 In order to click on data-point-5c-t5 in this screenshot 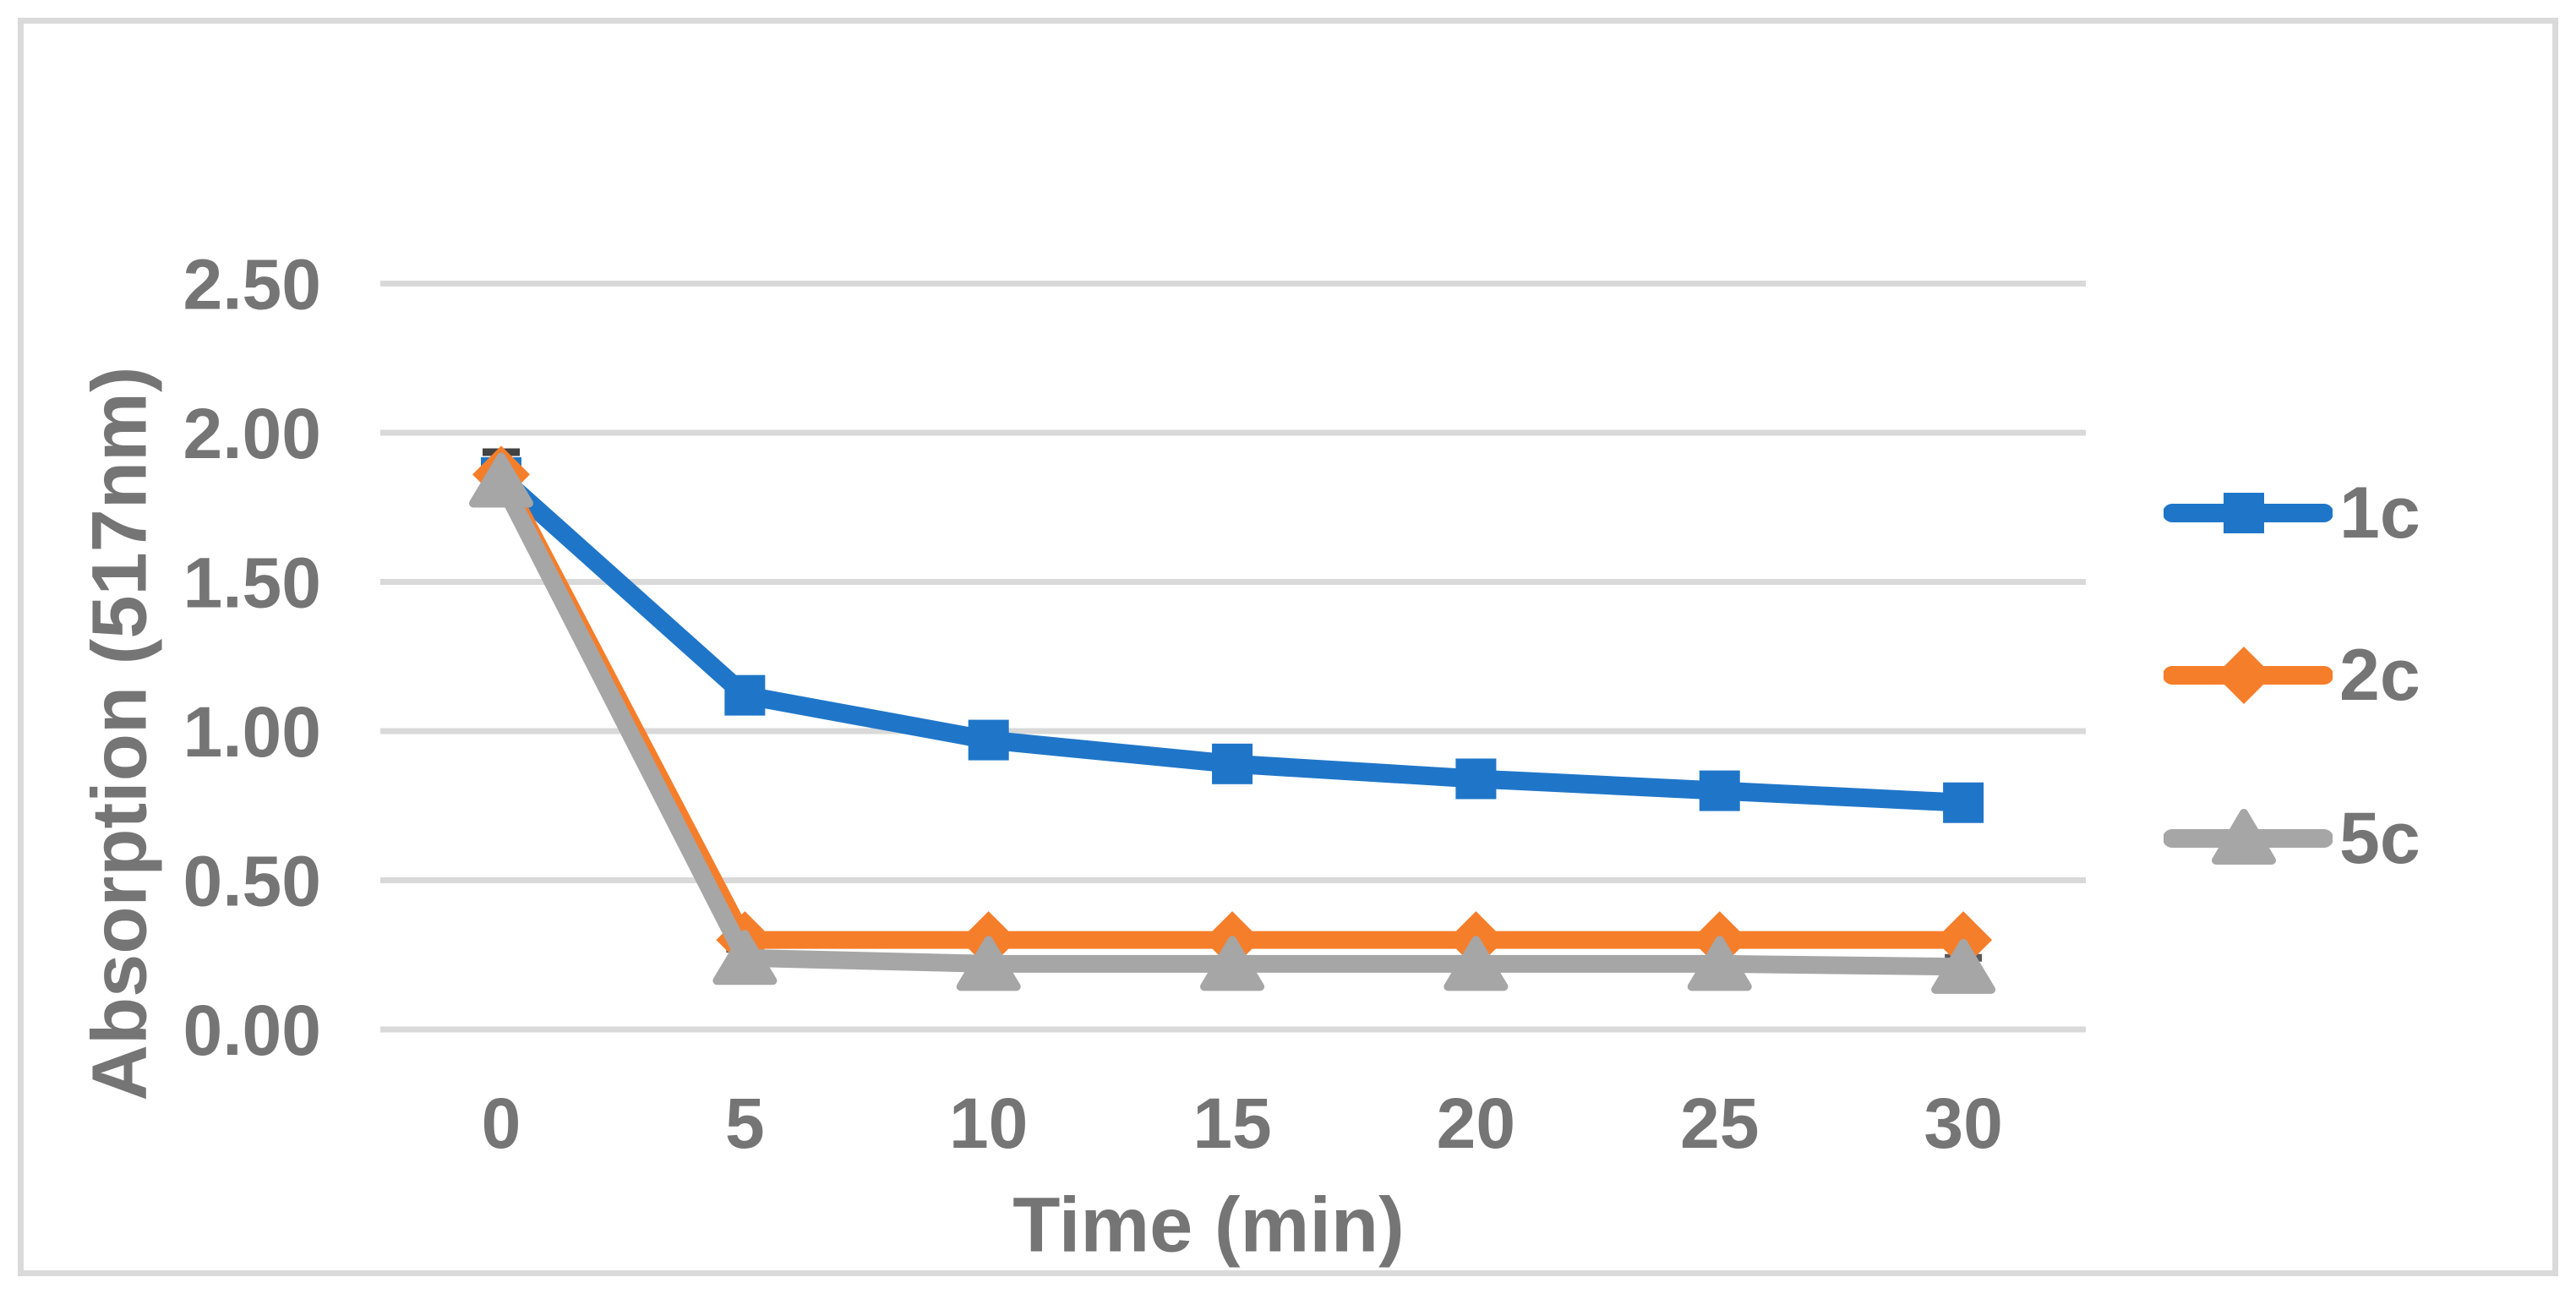, I will do `click(745, 958)`.